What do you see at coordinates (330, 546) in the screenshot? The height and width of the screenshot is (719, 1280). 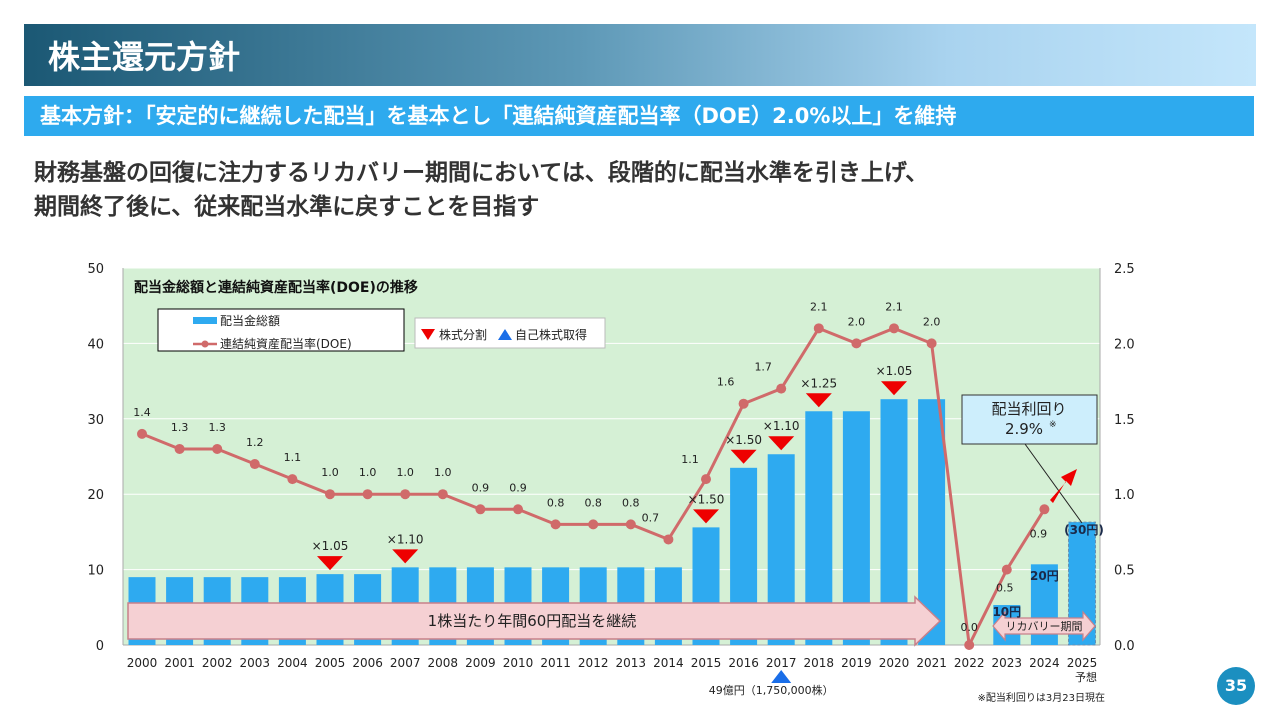 I see `stock-split-label-2005: ×1.05` at bounding box center [330, 546].